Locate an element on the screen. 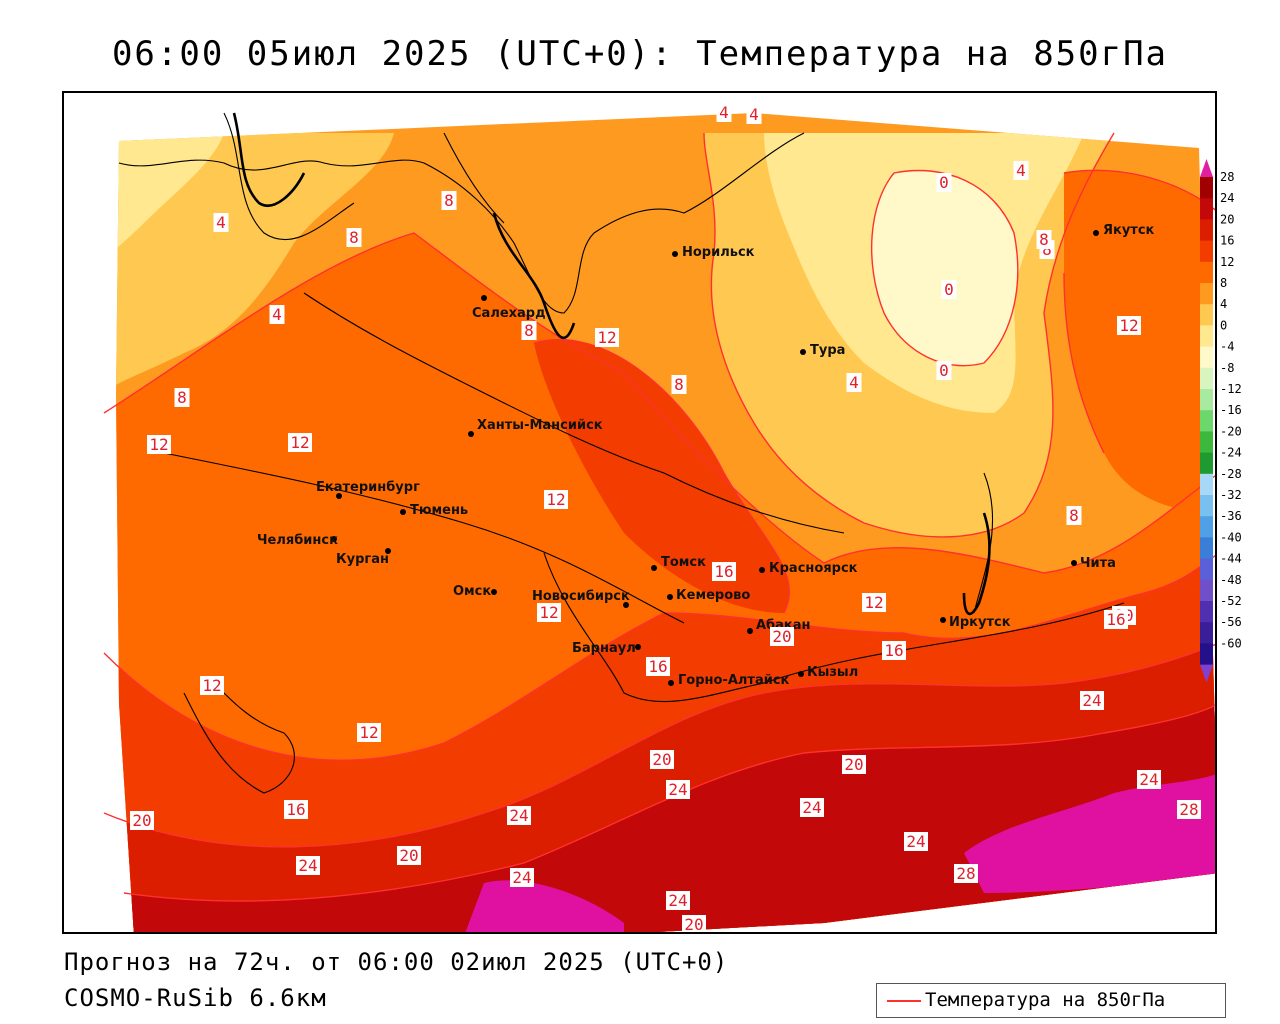  city-yakutsk: Якутск is located at coordinates (1124, 230).